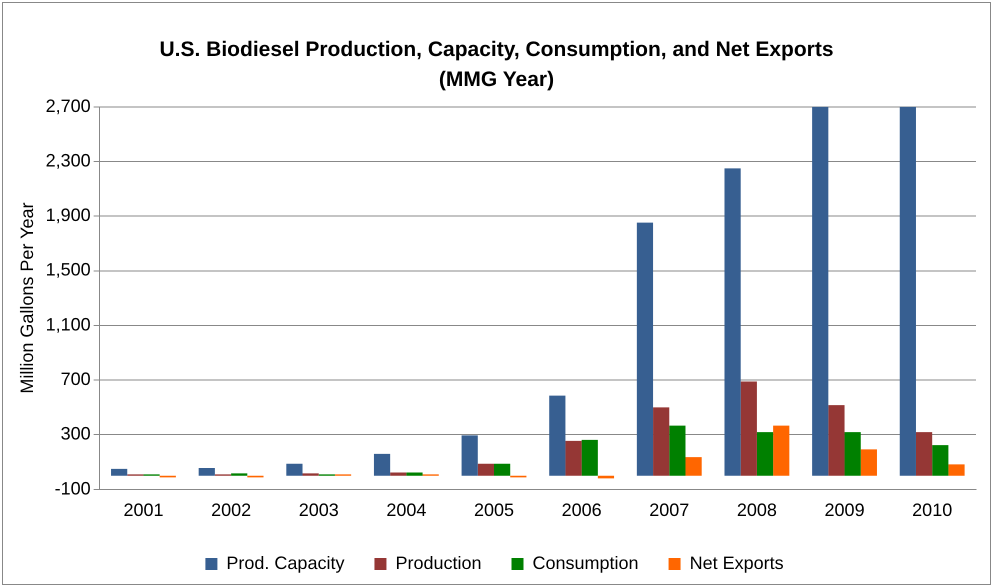 The height and width of the screenshot is (587, 995). I want to click on legend-label: Net Exports, so click(737, 562).